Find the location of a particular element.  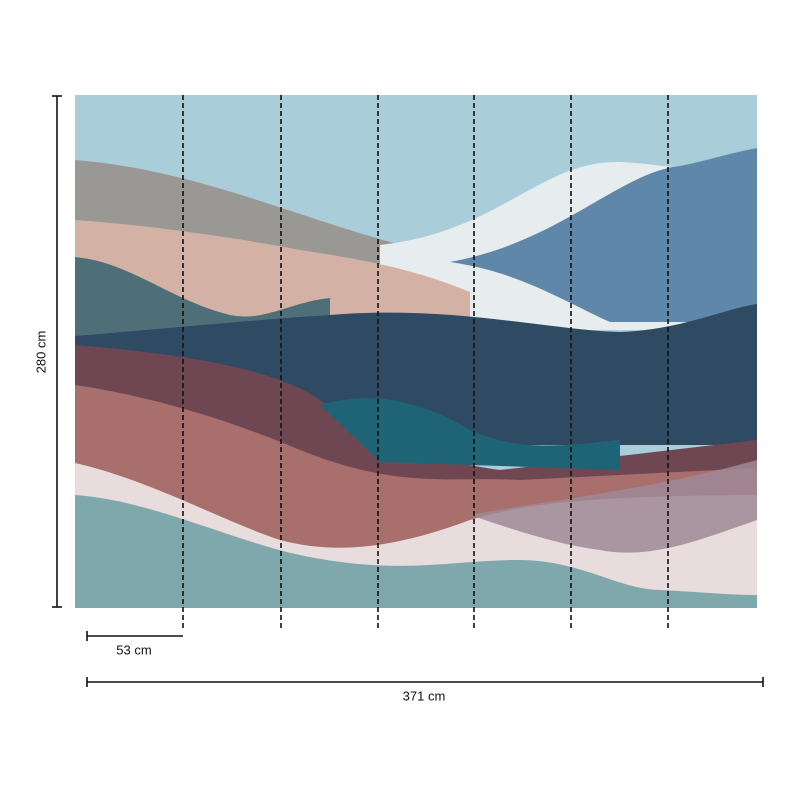

panel-width-dimension: 53 cm is located at coordinates (134, 644).